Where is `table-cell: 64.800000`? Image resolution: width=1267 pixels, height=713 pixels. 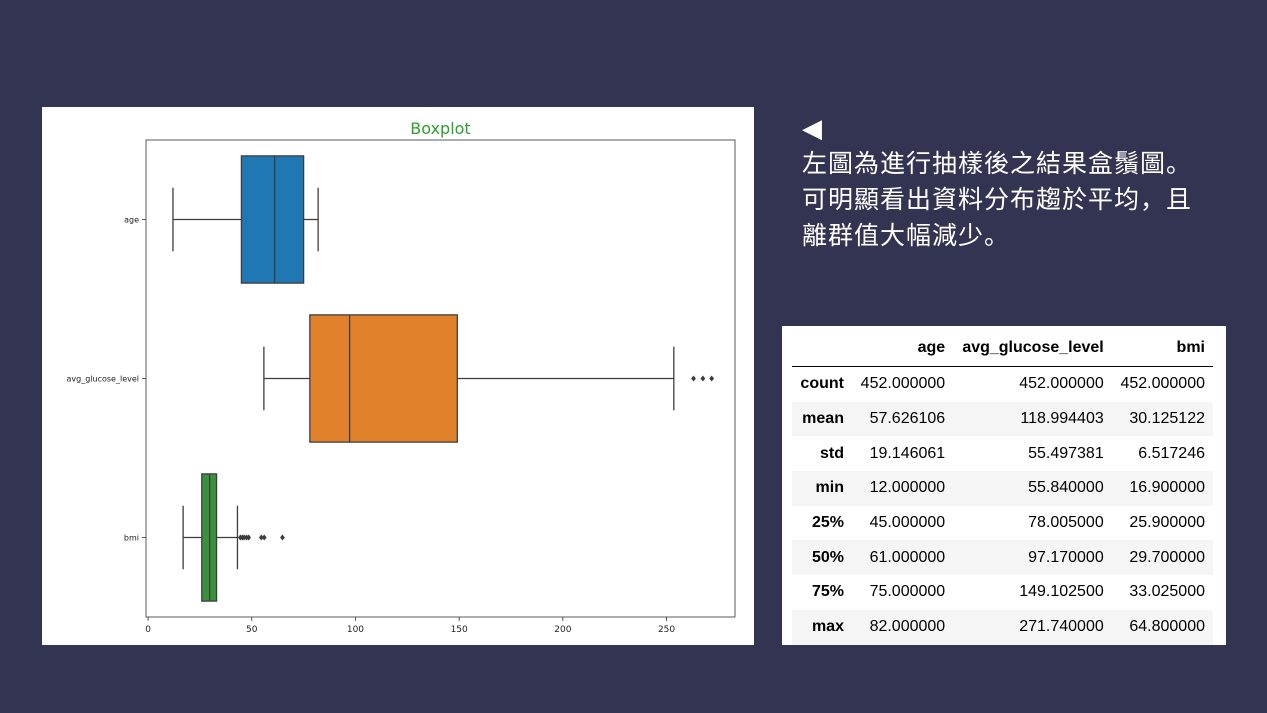 table-cell: 64.800000 is located at coordinates (1167, 627).